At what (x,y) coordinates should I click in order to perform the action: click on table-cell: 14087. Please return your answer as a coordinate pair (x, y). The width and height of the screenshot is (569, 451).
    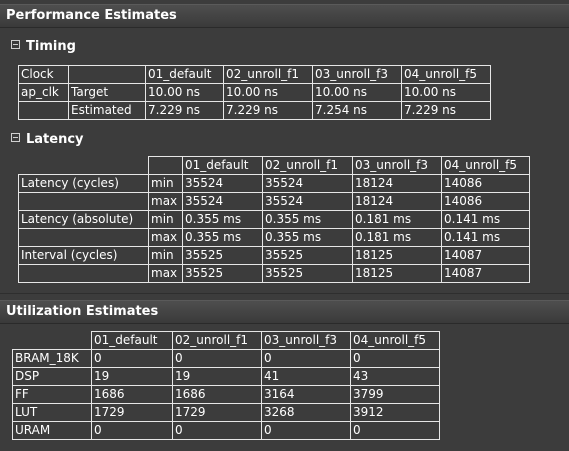
    Looking at the image, I should click on (485, 273).